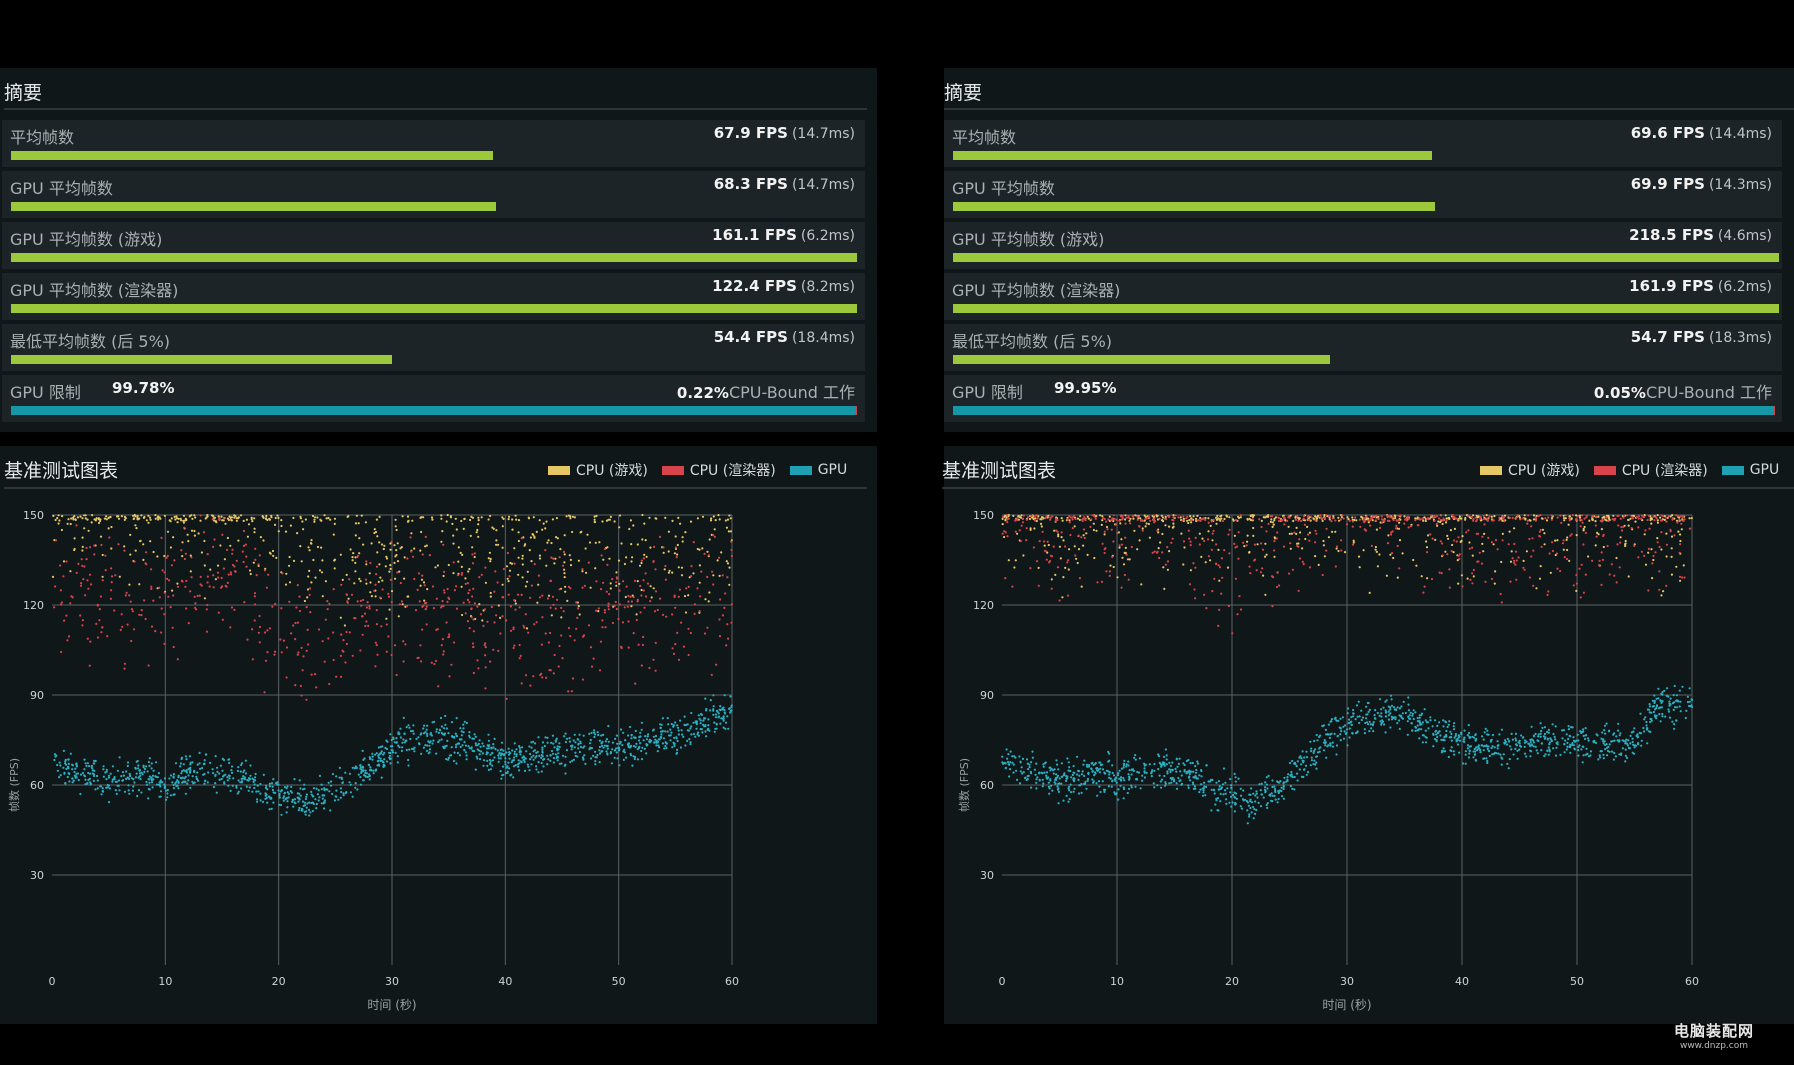 This screenshot has width=1794, height=1065. I want to click on series-cpu-points, so click(1347, 556).